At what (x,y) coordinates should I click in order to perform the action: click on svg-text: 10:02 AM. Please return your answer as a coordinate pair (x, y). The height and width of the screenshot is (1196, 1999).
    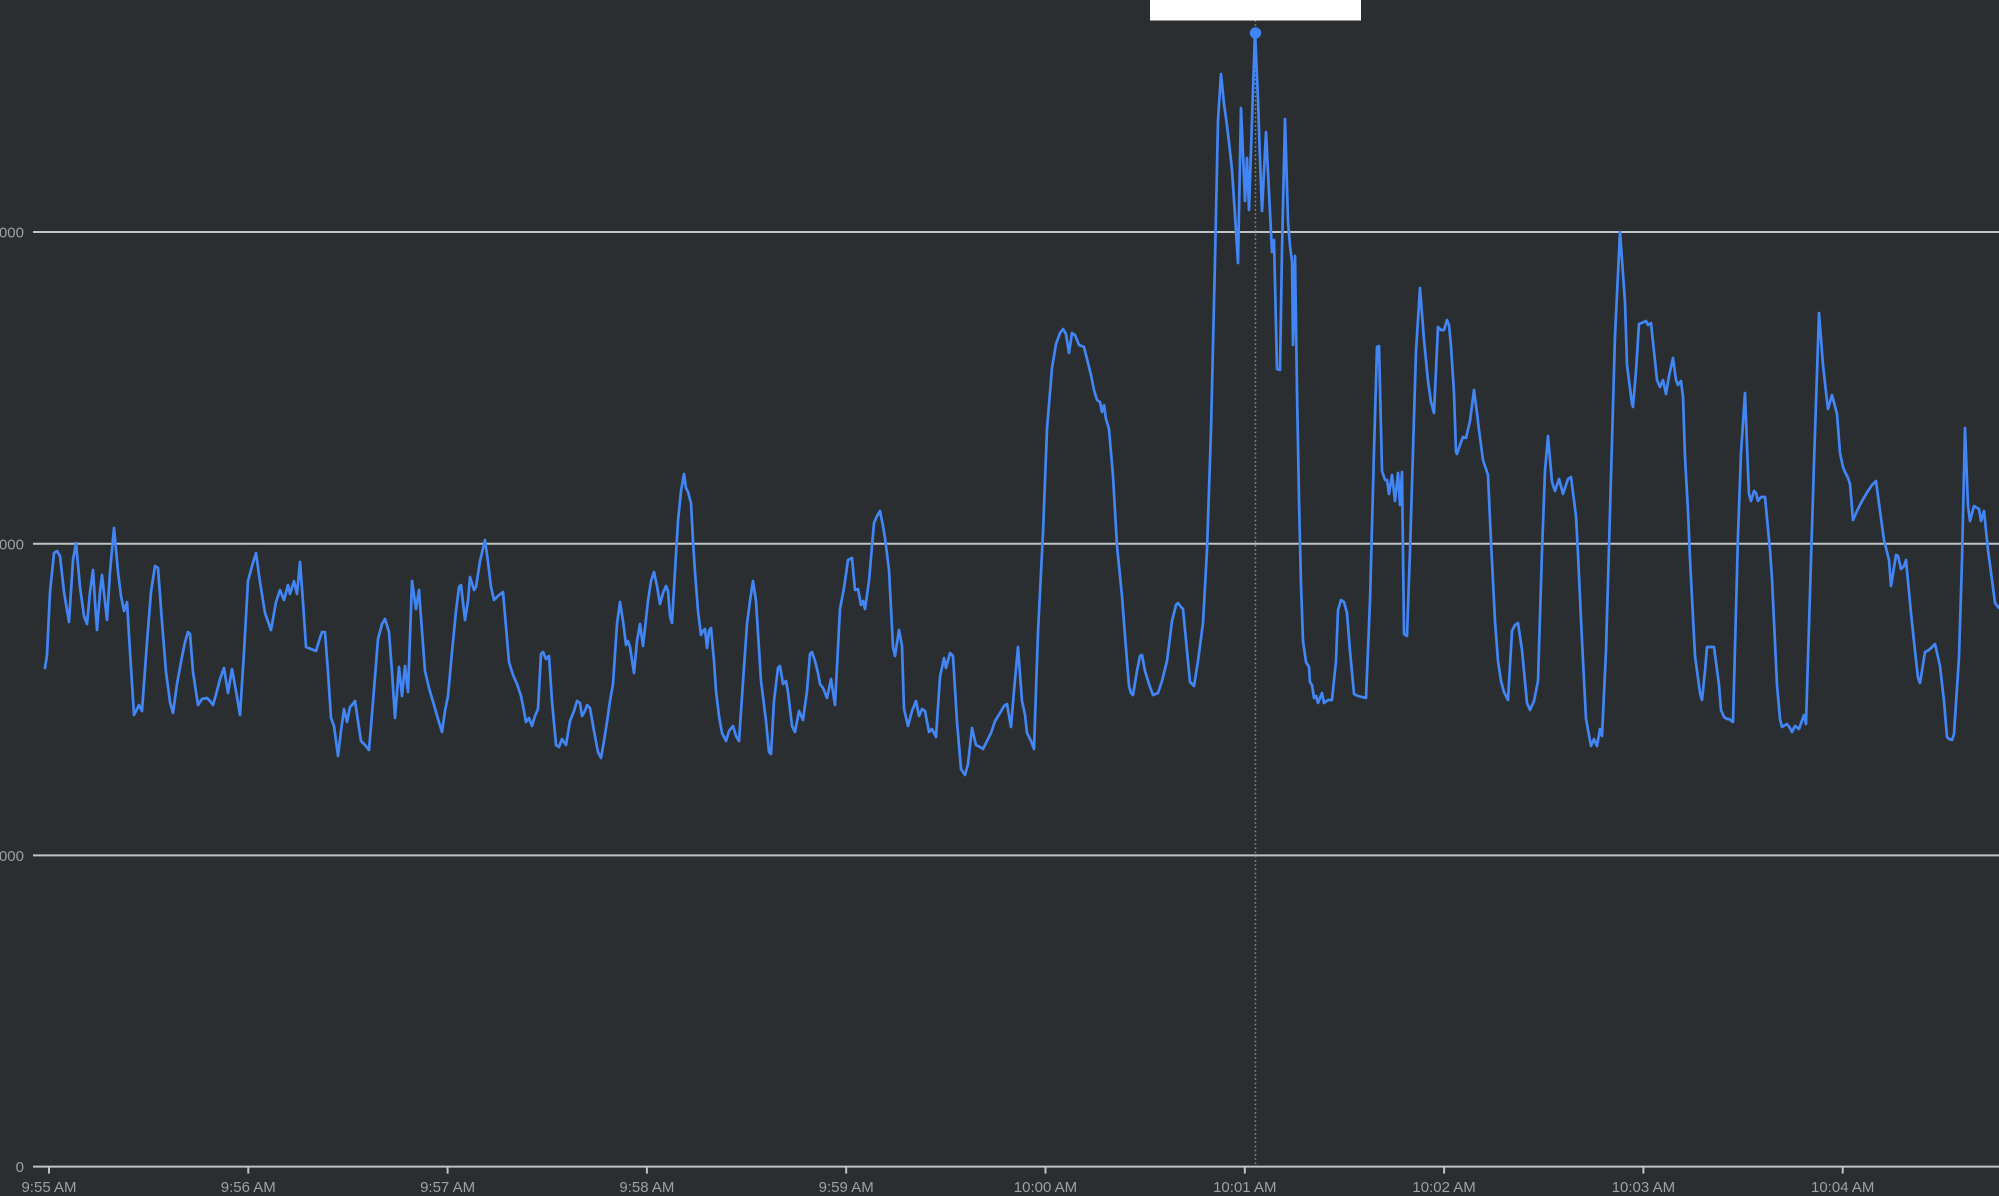
    Looking at the image, I should click on (1443, 1187).